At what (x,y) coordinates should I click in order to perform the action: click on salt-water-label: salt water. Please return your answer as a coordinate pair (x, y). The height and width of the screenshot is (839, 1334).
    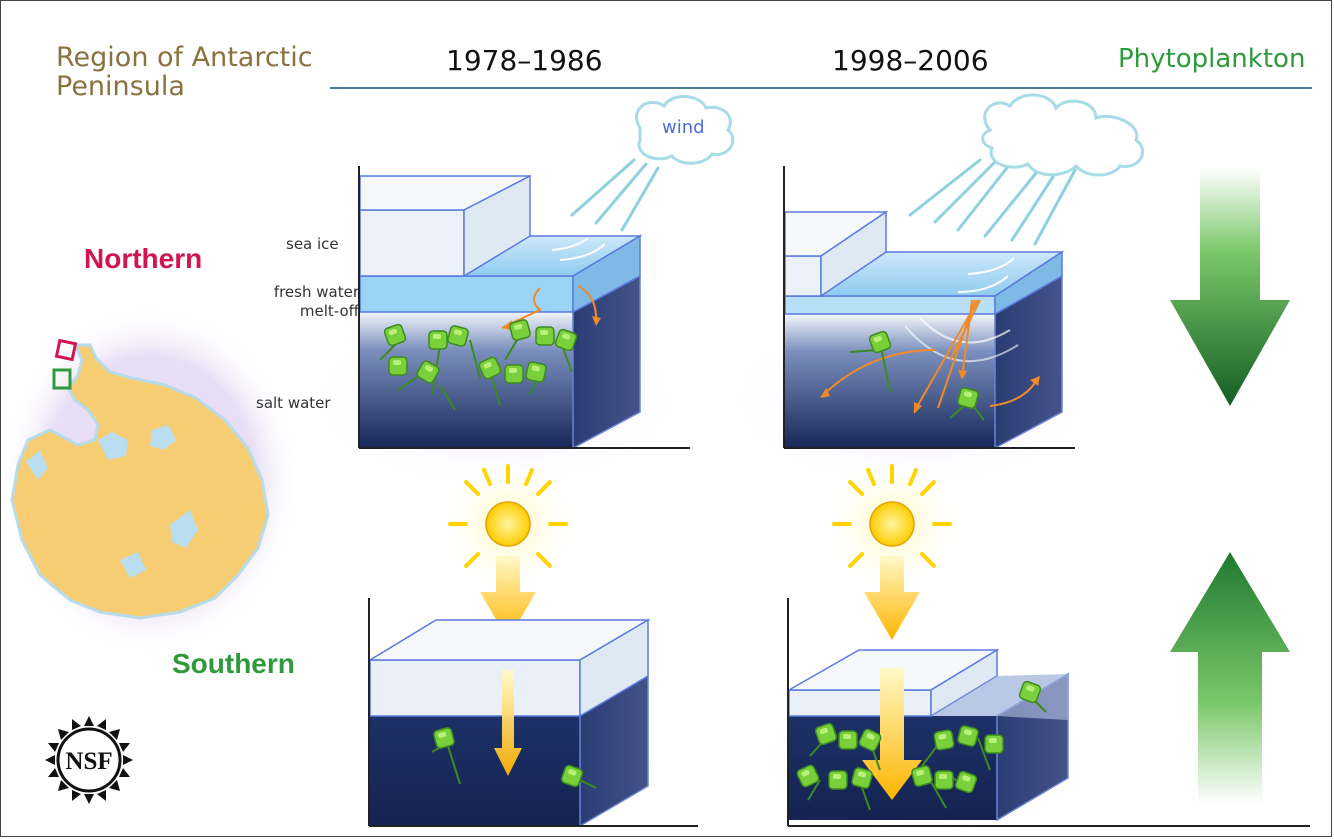
    Looking at the image, I should click on (293, 403).